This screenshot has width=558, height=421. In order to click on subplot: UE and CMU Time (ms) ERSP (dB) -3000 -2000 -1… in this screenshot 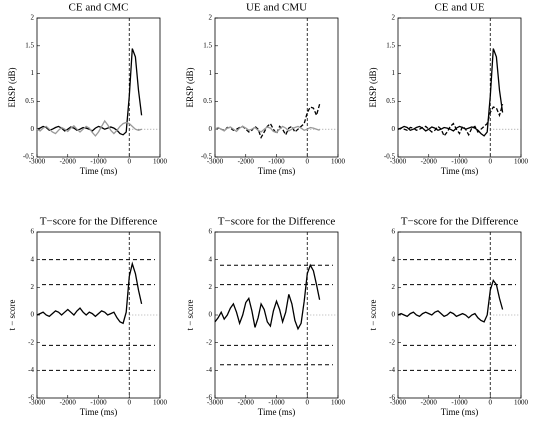, I will do `click(265, 89)`.